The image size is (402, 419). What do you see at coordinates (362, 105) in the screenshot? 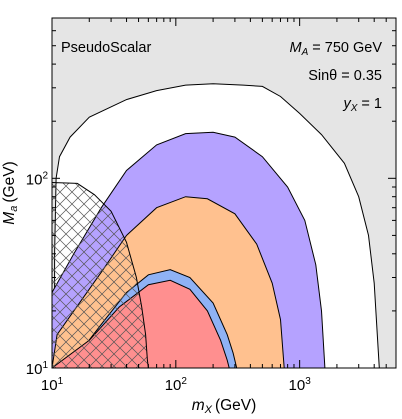
I see `coupling-label: yX = 1` at bounding box center [362, 105].